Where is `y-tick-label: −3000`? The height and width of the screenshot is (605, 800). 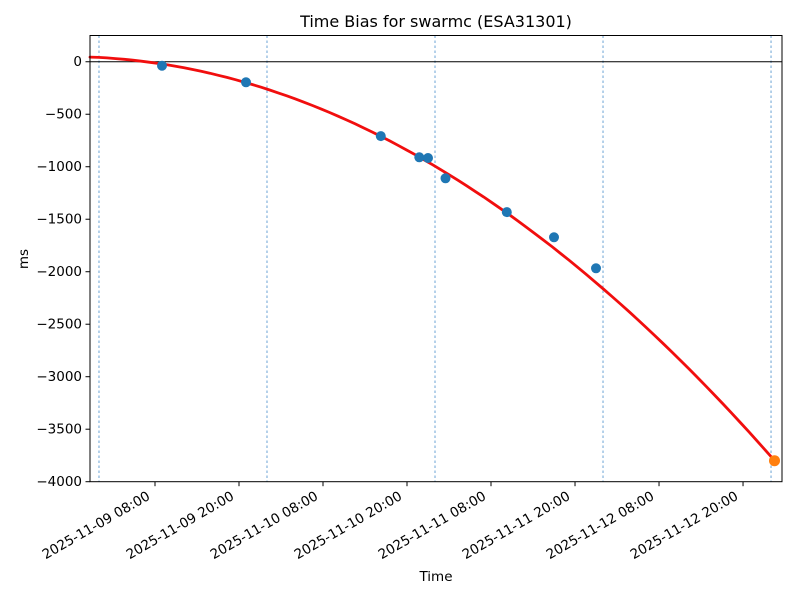 y-tick-label: −3000 is located at coordinates (59, 377).